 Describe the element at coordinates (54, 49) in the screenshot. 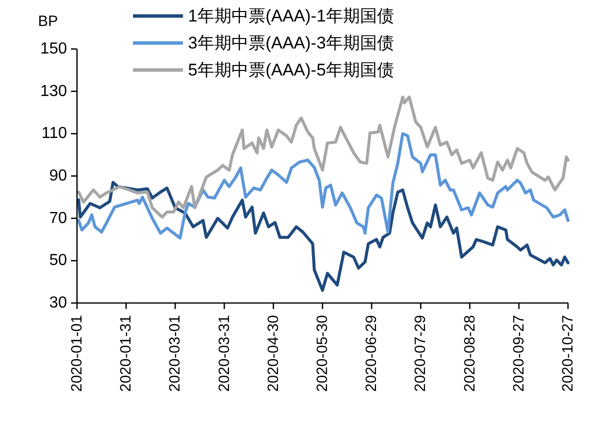

I see `y-tick-label: 150` at that location.